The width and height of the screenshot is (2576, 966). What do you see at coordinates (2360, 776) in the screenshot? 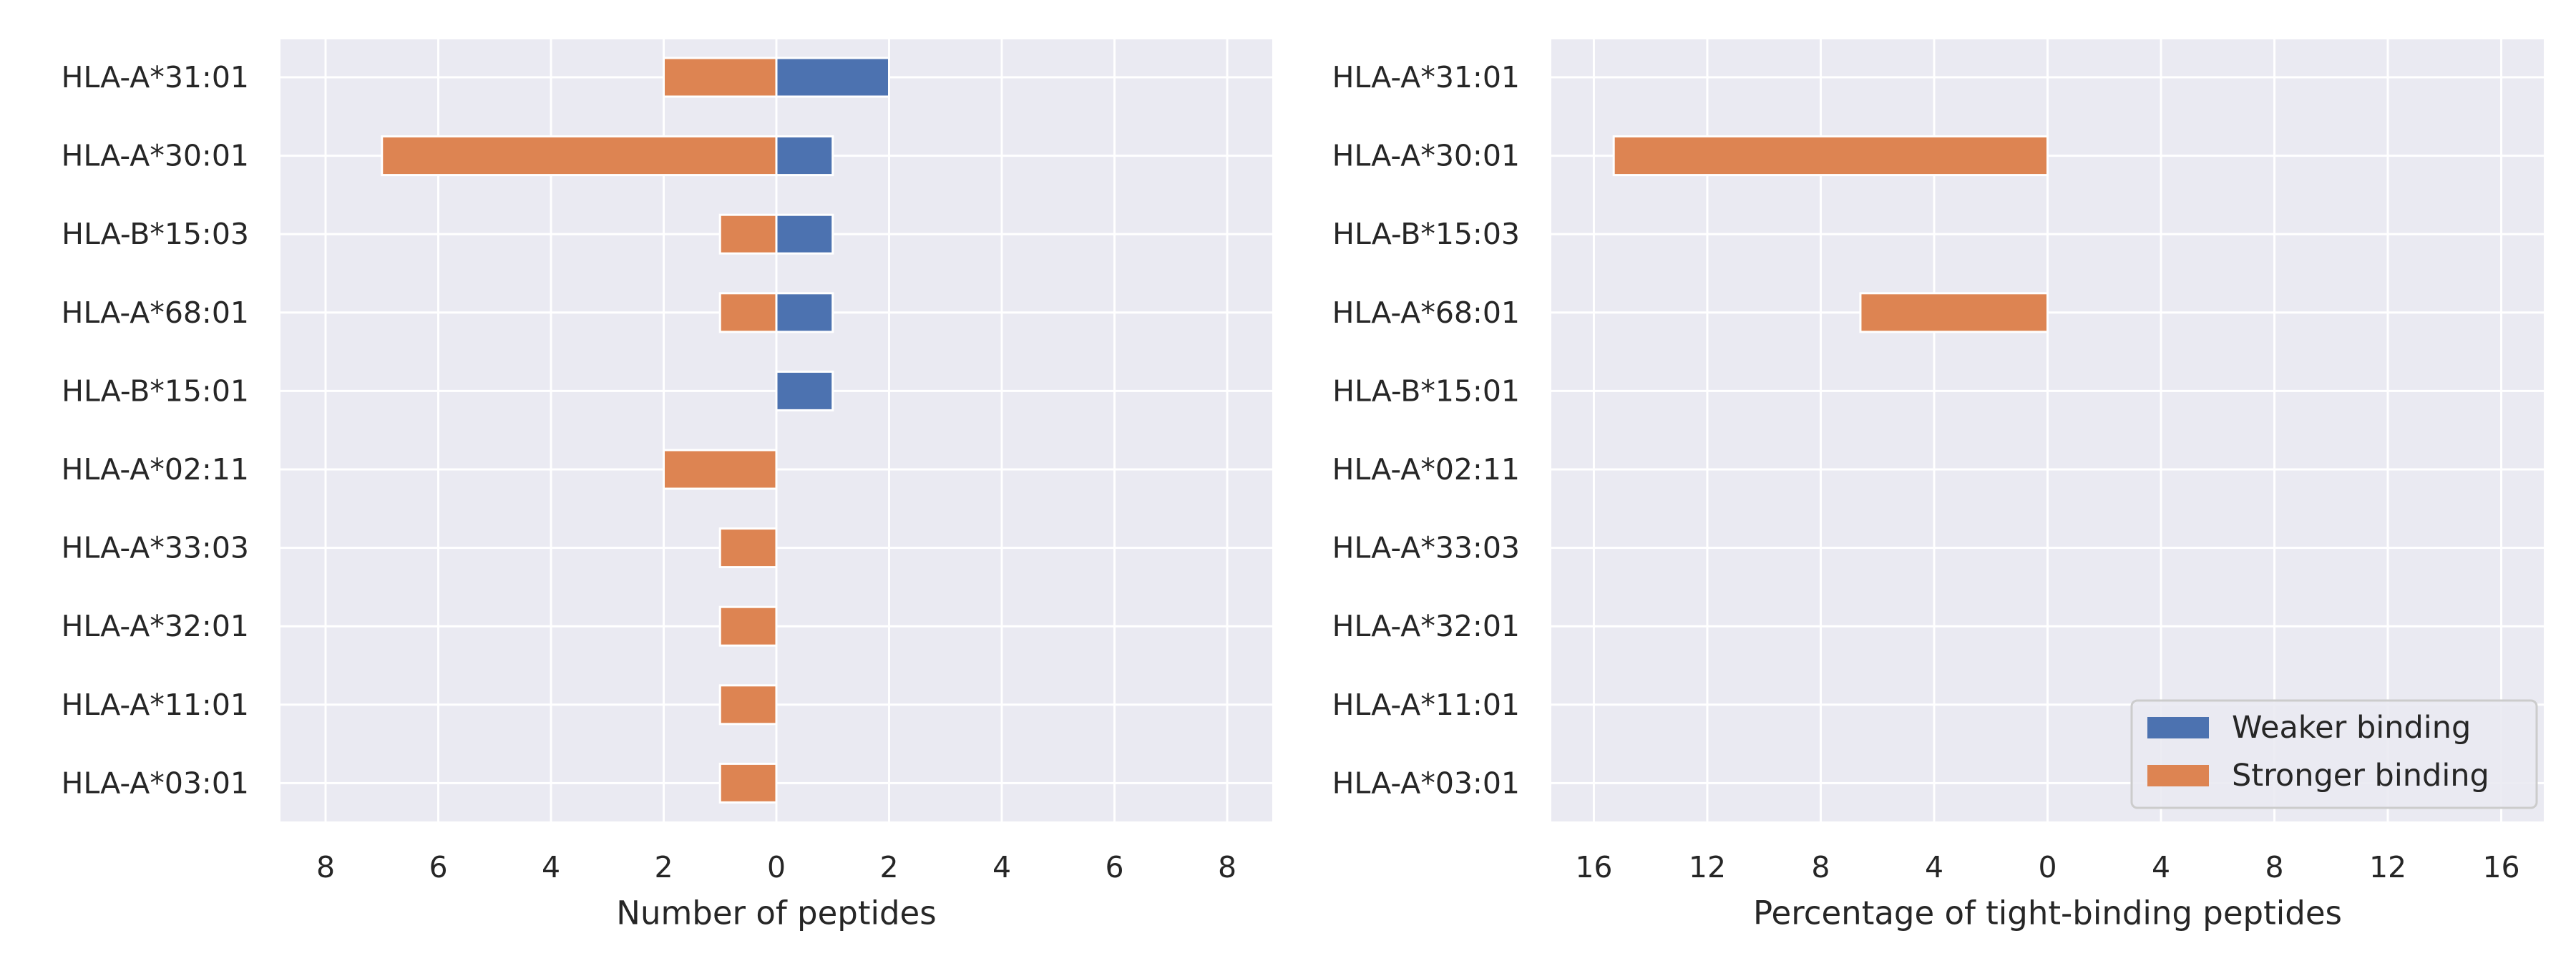
I see `legend-label-stronger-binding: Stronger binding` at bounding box center [2360, 776].